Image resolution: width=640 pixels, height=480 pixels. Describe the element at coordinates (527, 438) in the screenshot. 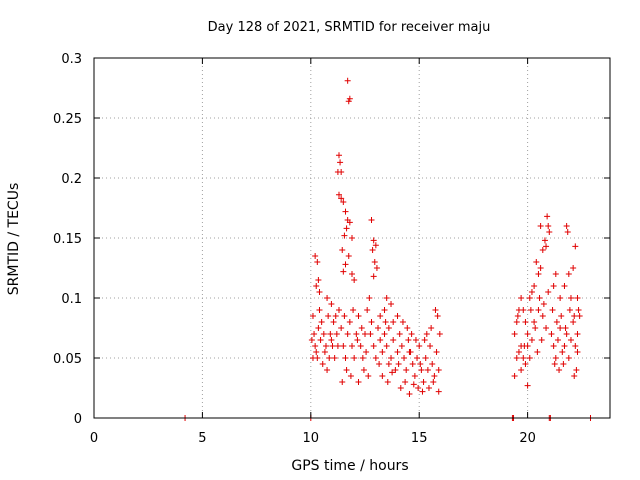

I see `x-tick-label: 20` at that location.